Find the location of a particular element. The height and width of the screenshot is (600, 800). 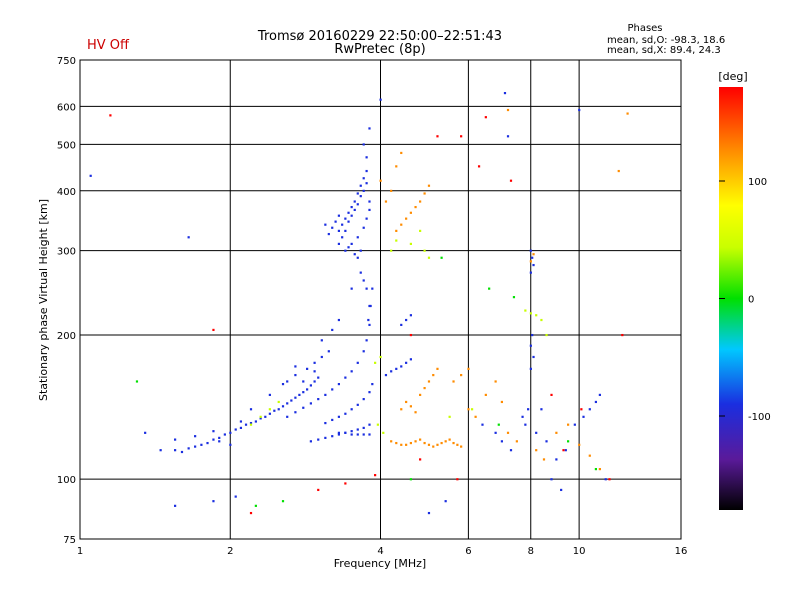

phase-stats-x: mean, sd,X: 89.4, 24.3 is located at coordinates (664, 50).